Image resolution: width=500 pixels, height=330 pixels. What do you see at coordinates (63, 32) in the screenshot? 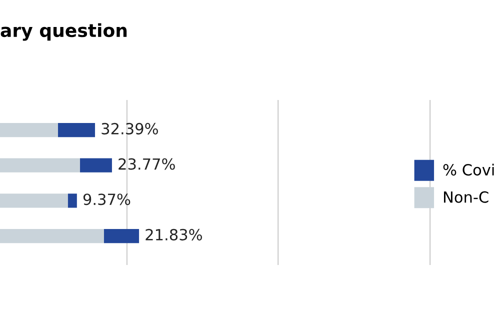
I see `chart-title: ary question` at bounding box center [63, 32].